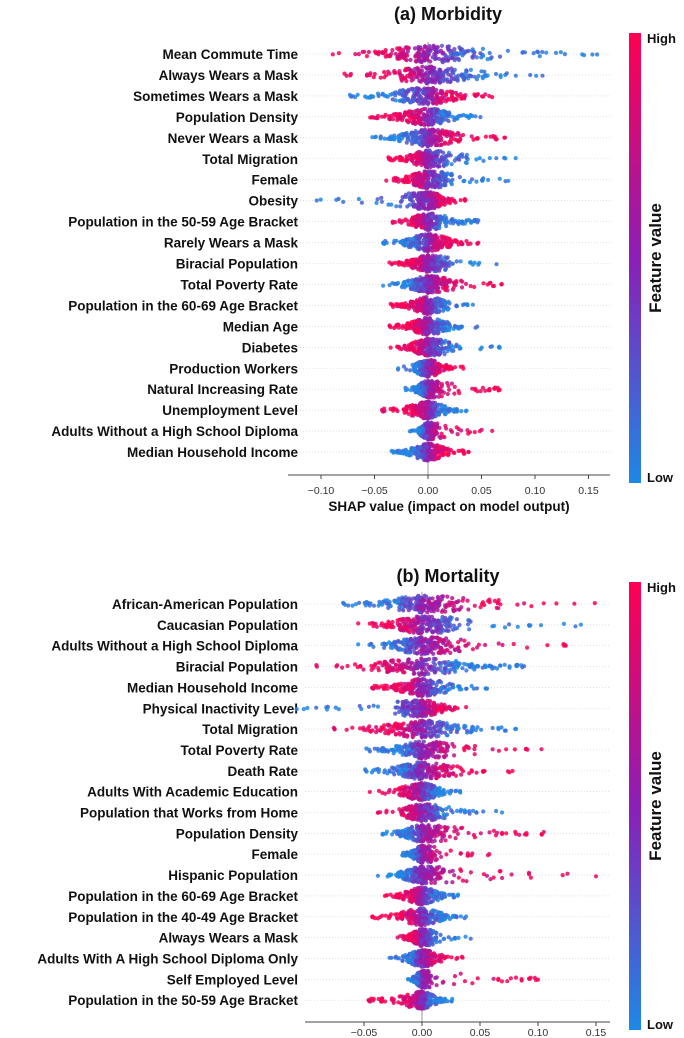  I want to click on chart-title: (a) Morbidity, so click(448, 14).